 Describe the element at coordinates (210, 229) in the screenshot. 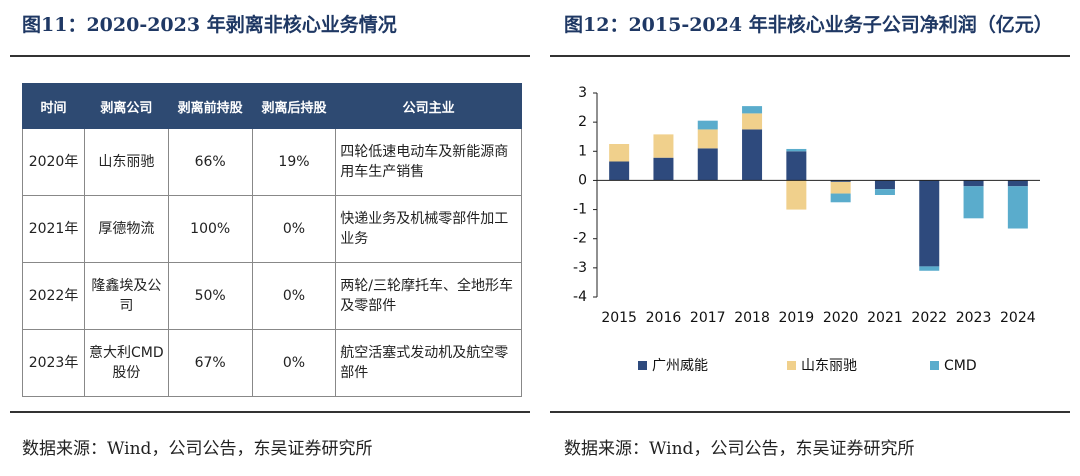

I see `table-cell: 100%` at that location.